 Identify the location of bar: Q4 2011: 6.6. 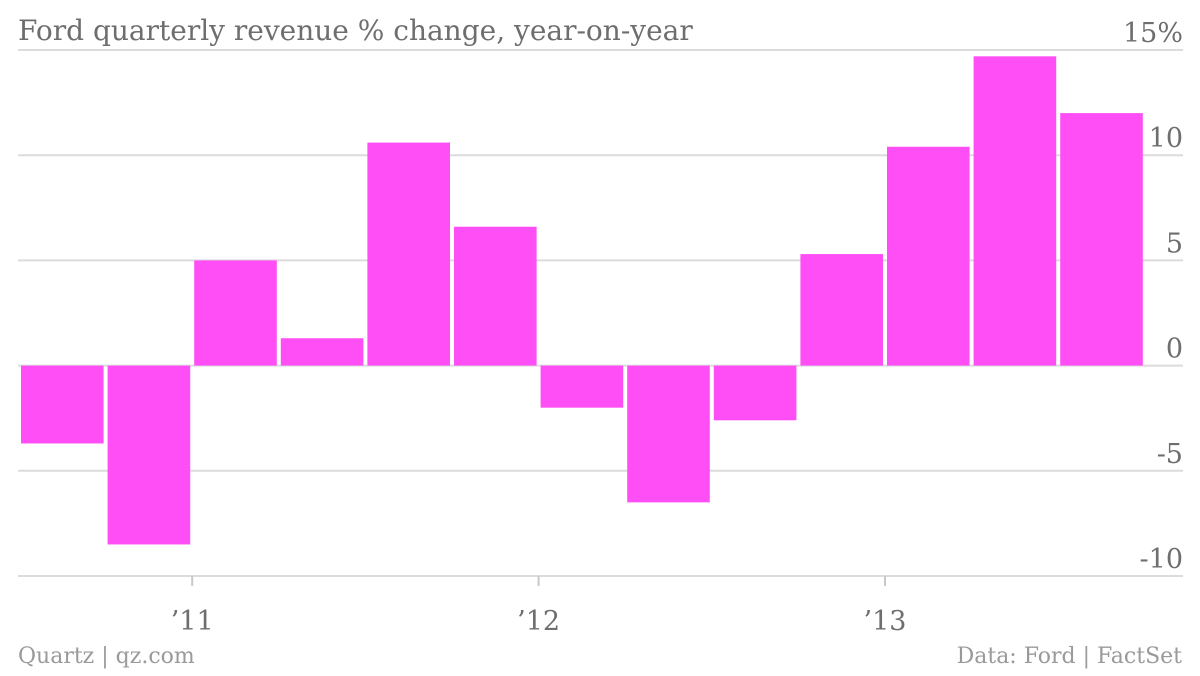
(495, 296).